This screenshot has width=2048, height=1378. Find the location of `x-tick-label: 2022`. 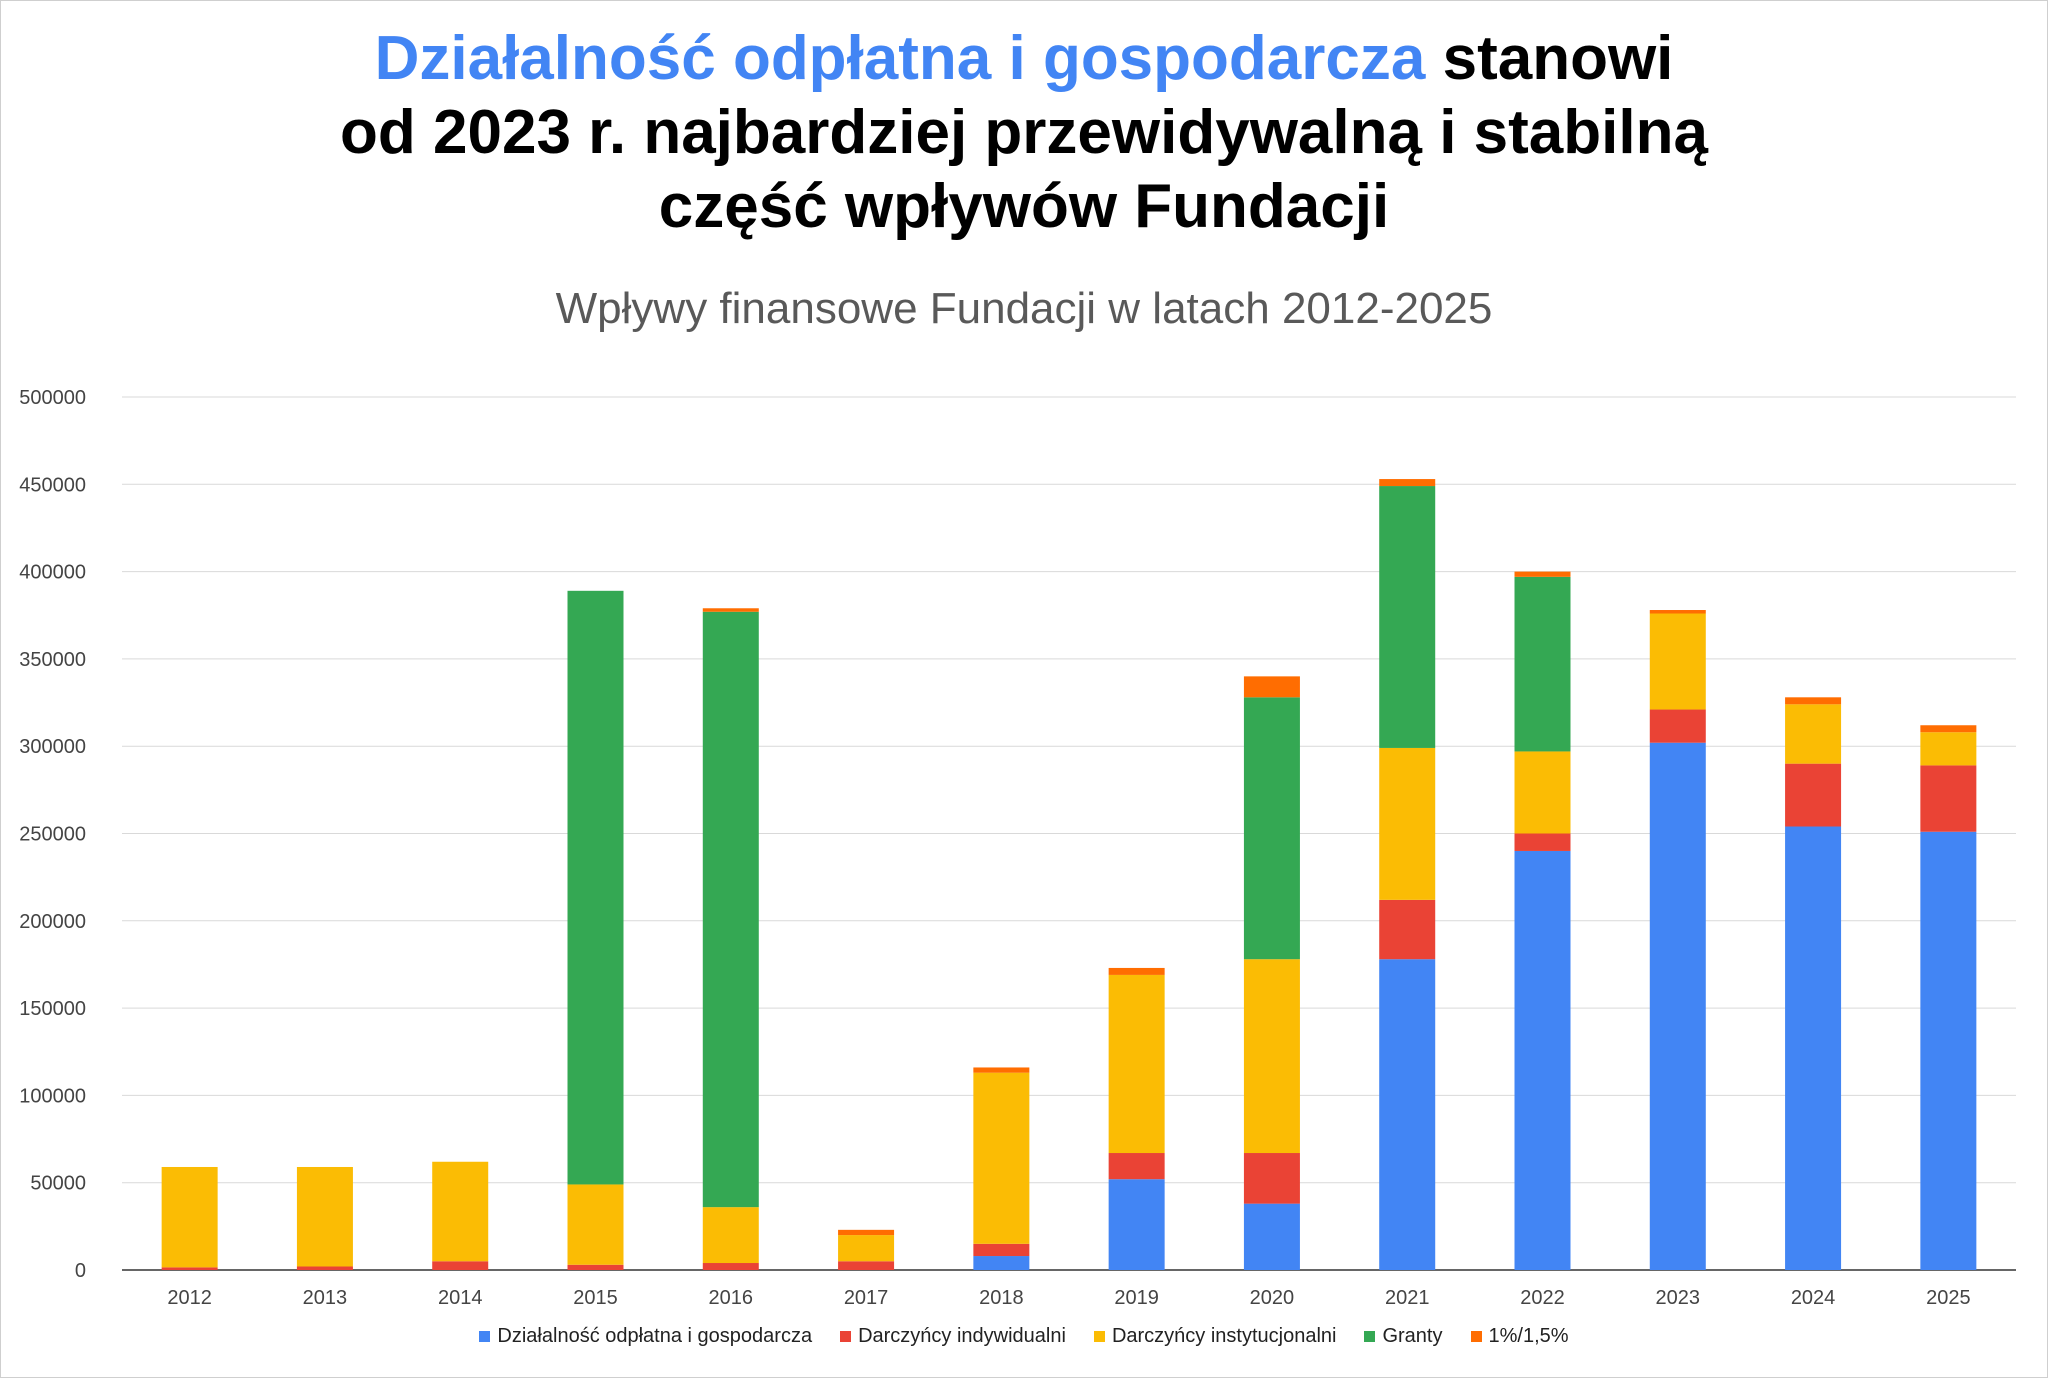

x-tick-label: 2022 is located at coordinates (1542, 1298).